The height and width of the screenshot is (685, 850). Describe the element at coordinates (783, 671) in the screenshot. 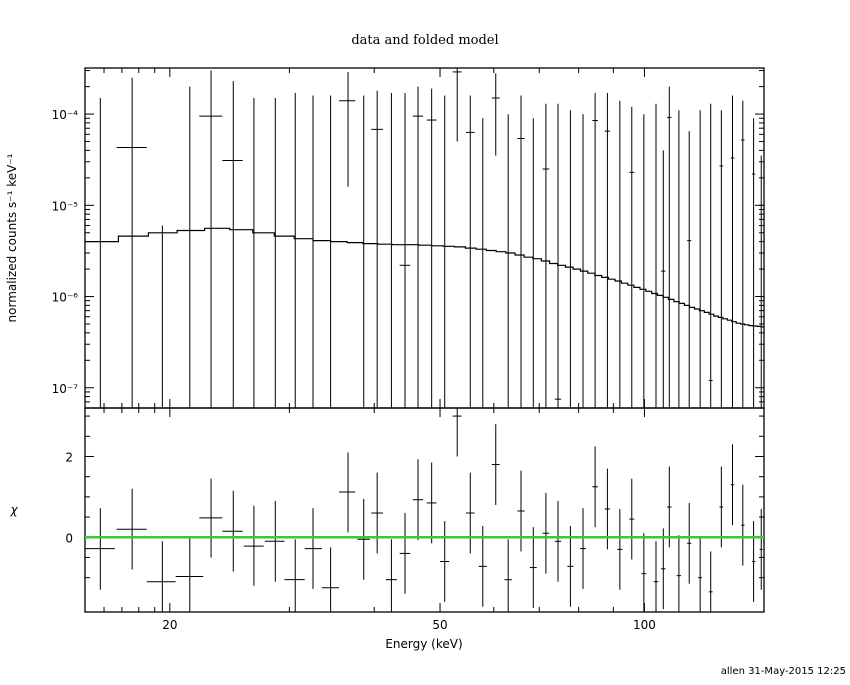

I see `footer-timestamp: allen 31-May-2015 12:25` at that location.